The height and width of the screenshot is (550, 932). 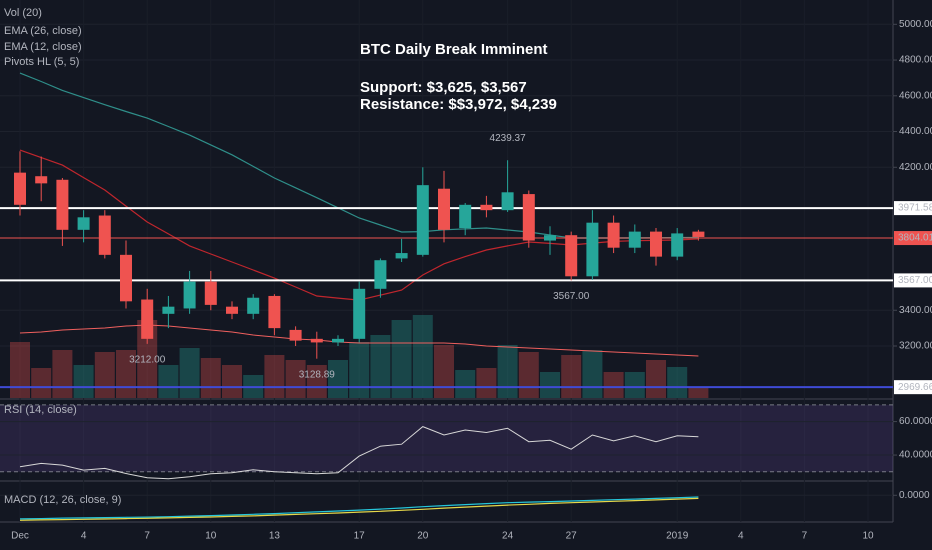 I want to click on chart-title: BTC Daily Break Imminent, so click(x=454, y=49).